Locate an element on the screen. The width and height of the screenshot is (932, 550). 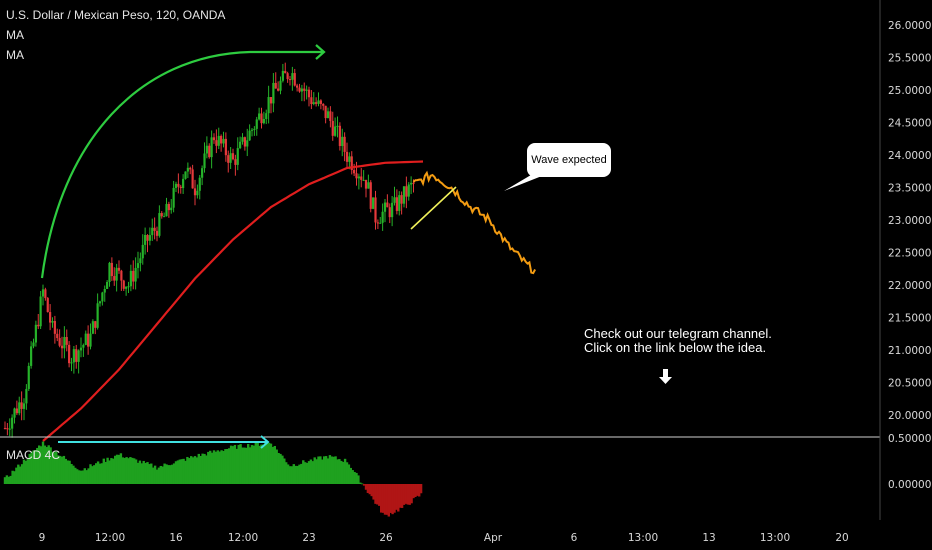
time-tick-label: 6 is located at coordinates (574, 538).